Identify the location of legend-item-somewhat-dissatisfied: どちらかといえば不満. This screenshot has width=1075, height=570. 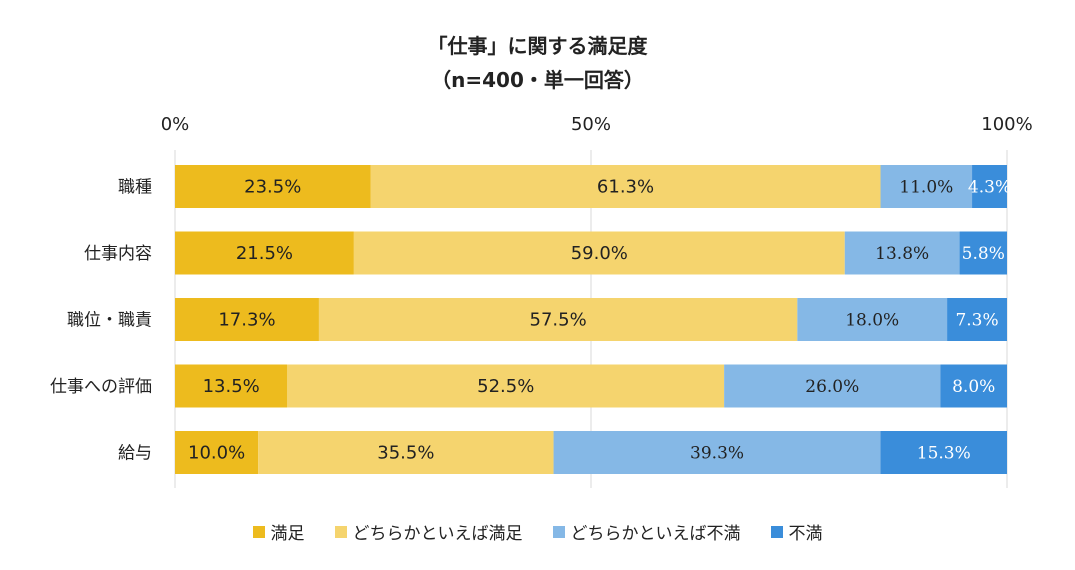
(646, 531).